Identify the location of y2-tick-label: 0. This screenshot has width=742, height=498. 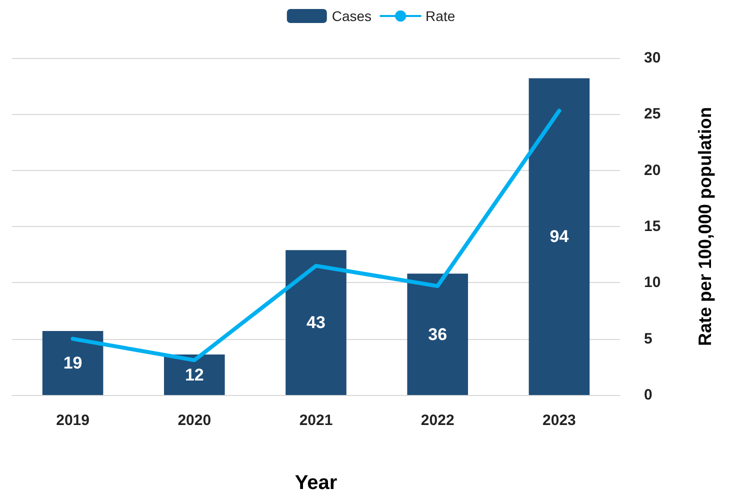
(648, 395).